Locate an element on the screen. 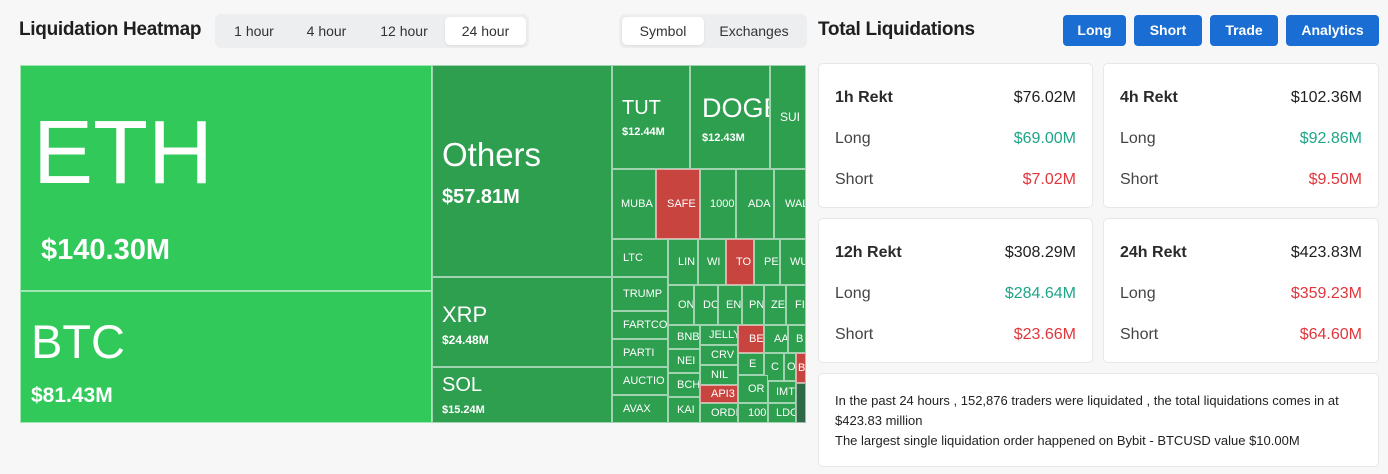  tile-fi: FI is located at coordinates (796, 305).